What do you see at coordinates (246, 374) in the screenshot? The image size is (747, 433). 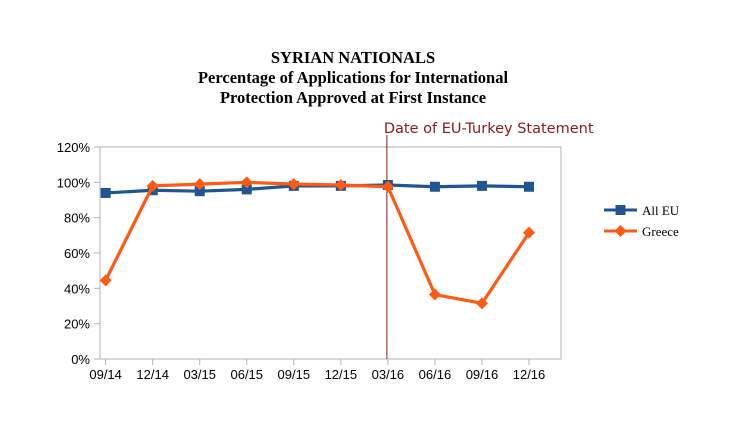 I see `x-tick-label: 06/15` at bounding box center [246, 374].